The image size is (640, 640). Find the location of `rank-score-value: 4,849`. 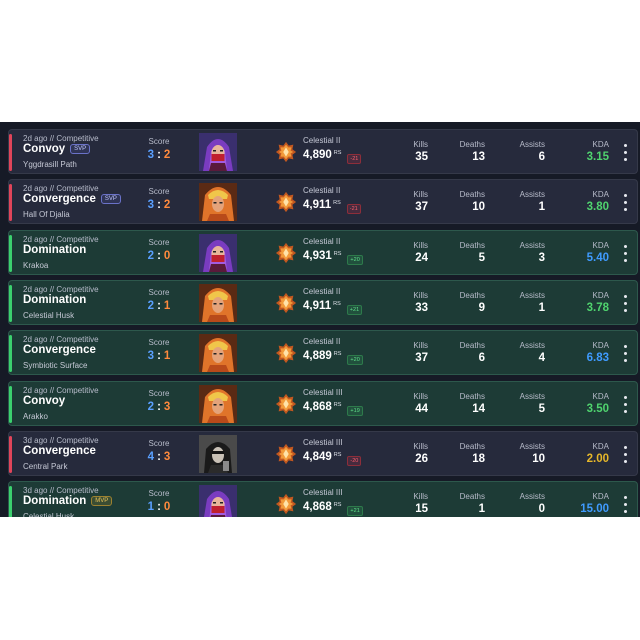

rank-score-value: 4,849 is located at coordinates (317, 456).